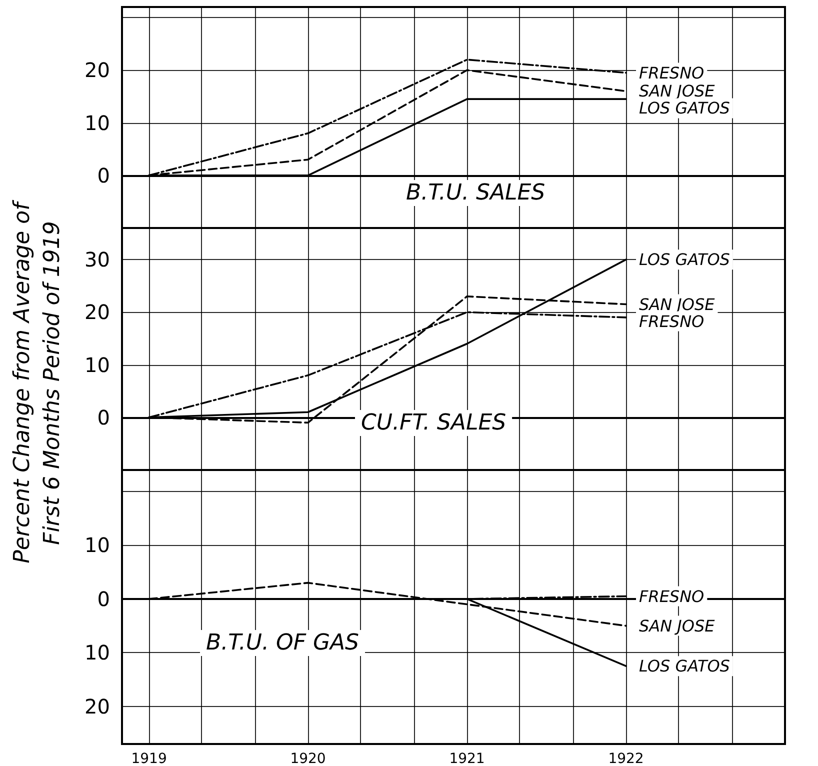  What do you see at coordinates (37, 382) in the screenshot?
I see `y-axis-title: Percent Change from Average of First 6 Months Period of 1919` at bounding box center [37, 382].